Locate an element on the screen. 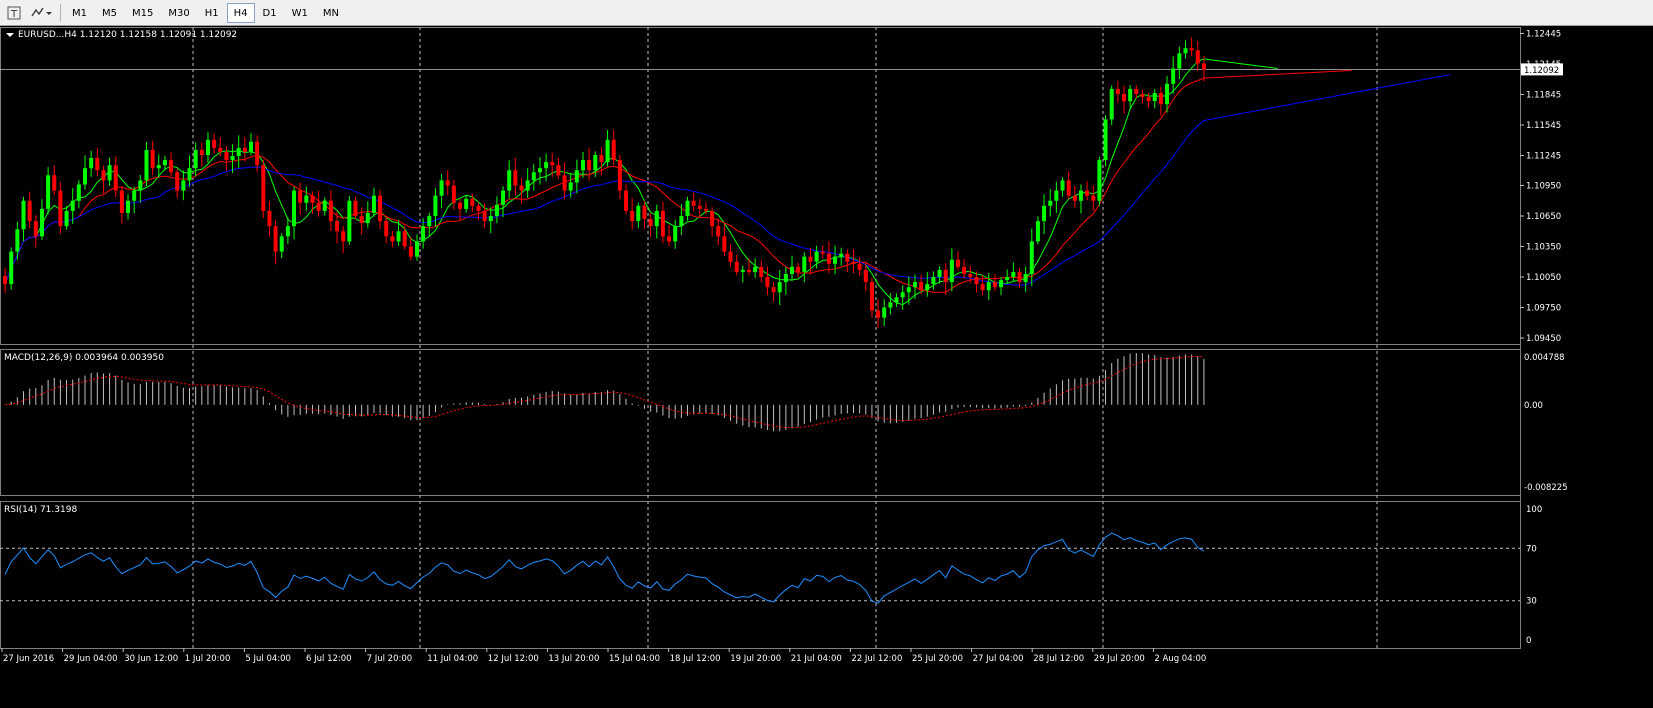  timeframe-toolbar: T M1 M5 M15 M30 H1 H4 D1 W1 MN is located at coordinates (826, 13).